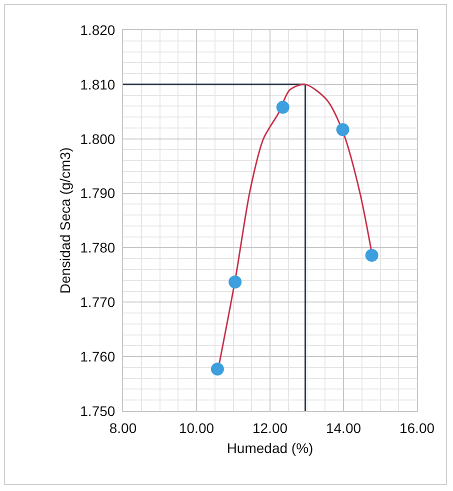 The image size is (453, 491). I want to click on y-tick-label: 1.800, so click(98, 138).